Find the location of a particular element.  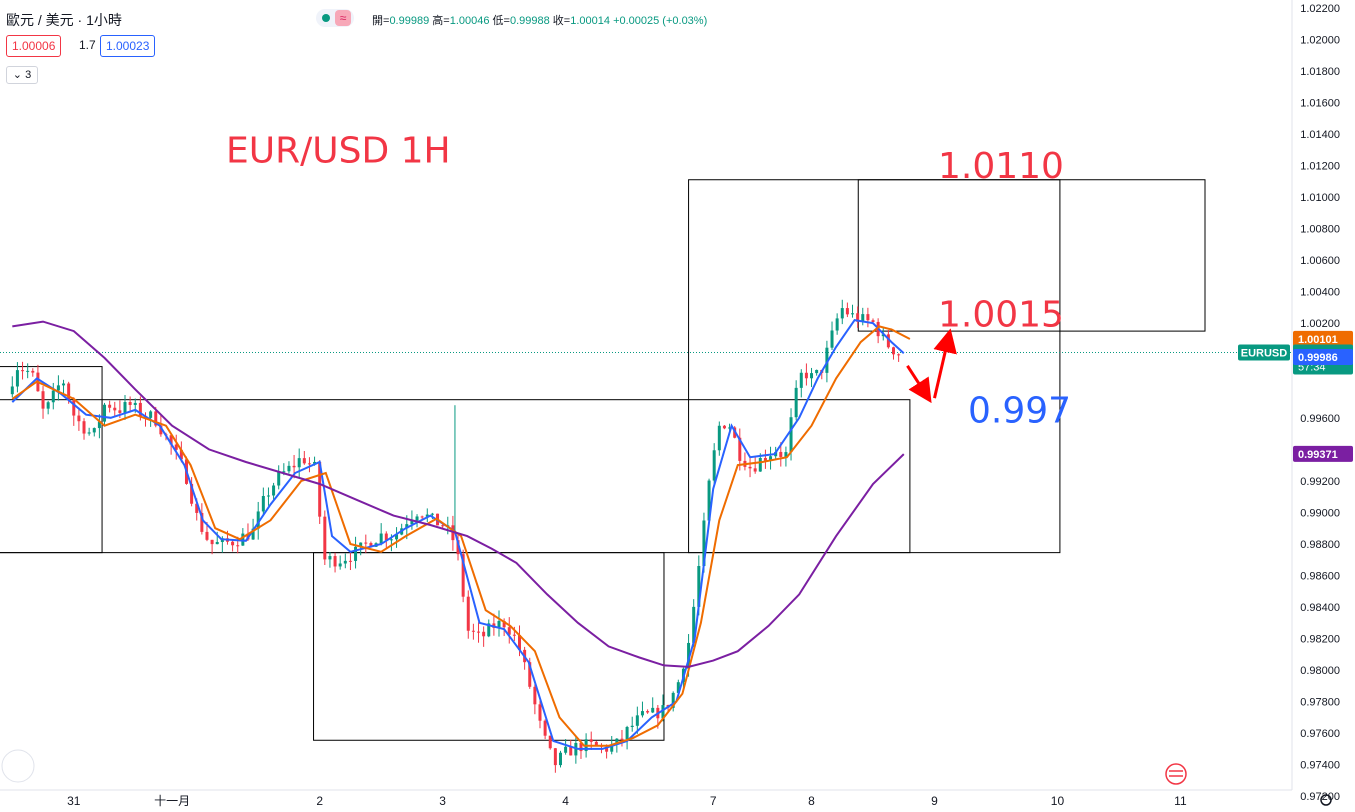

us-flag-icon is located at coordinates (1176, 774).